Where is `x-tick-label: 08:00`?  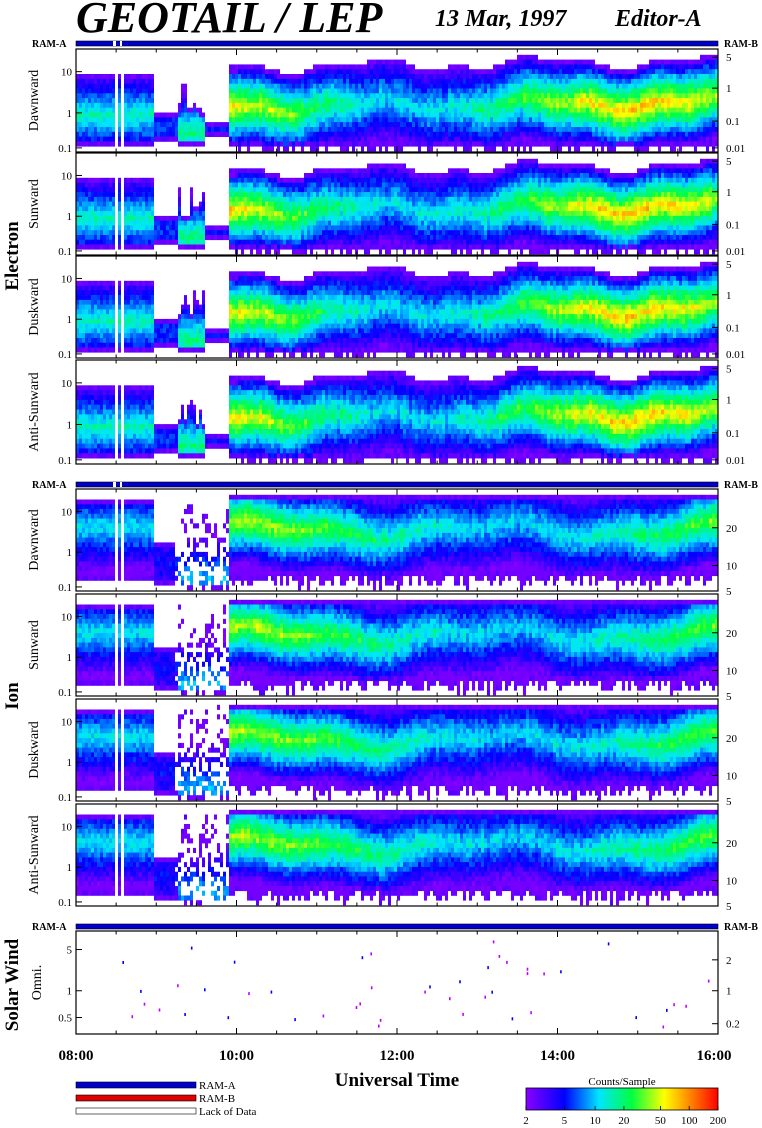 x-tick-label: 08:00 is located at coordinates (76, 1056).